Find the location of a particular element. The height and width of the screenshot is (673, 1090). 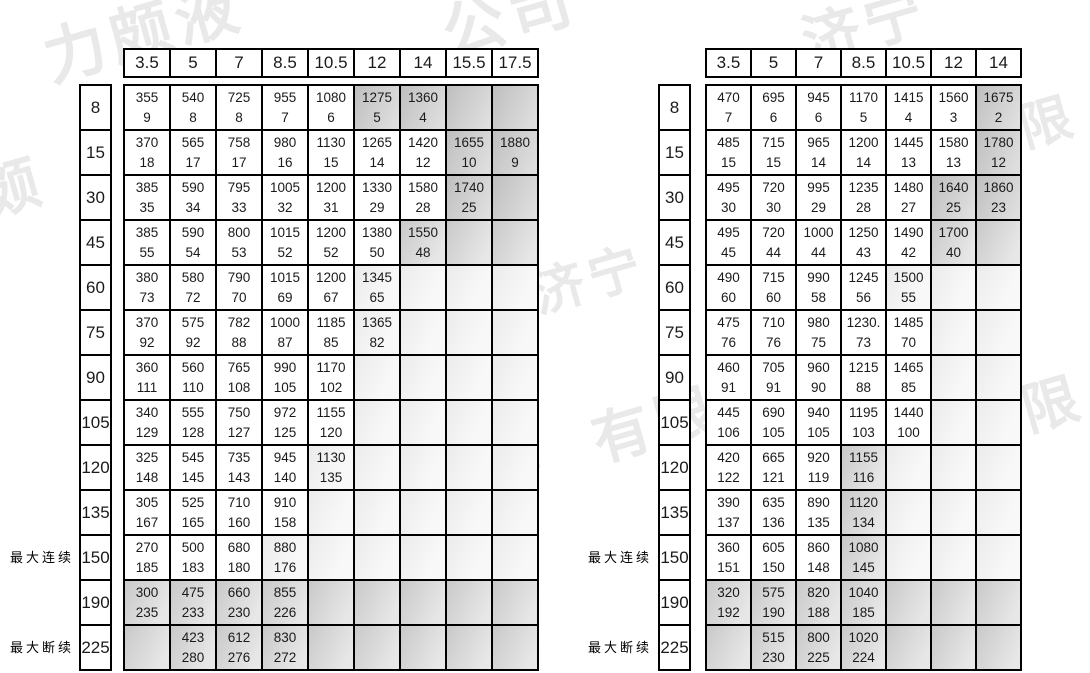

cell-bottom-value: 85 is located at coordinates (908, 387).